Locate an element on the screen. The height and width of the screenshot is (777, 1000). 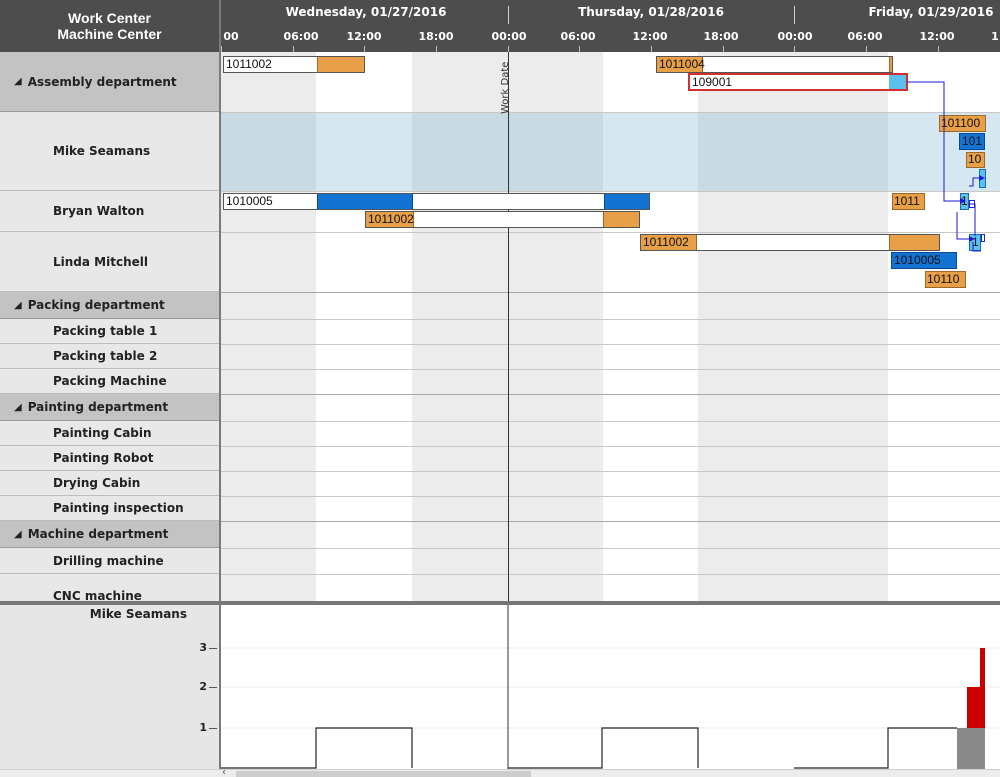
tree-item-packing-table-2: Packing table 2 is located at coordinates (109, 356).